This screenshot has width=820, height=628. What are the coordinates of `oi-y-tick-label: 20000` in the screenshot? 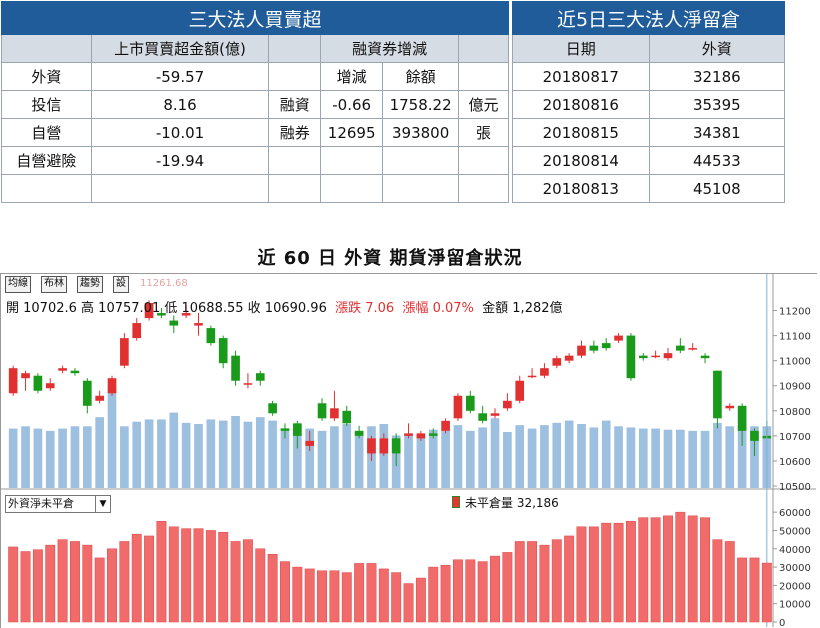 It's located at (795, 586).